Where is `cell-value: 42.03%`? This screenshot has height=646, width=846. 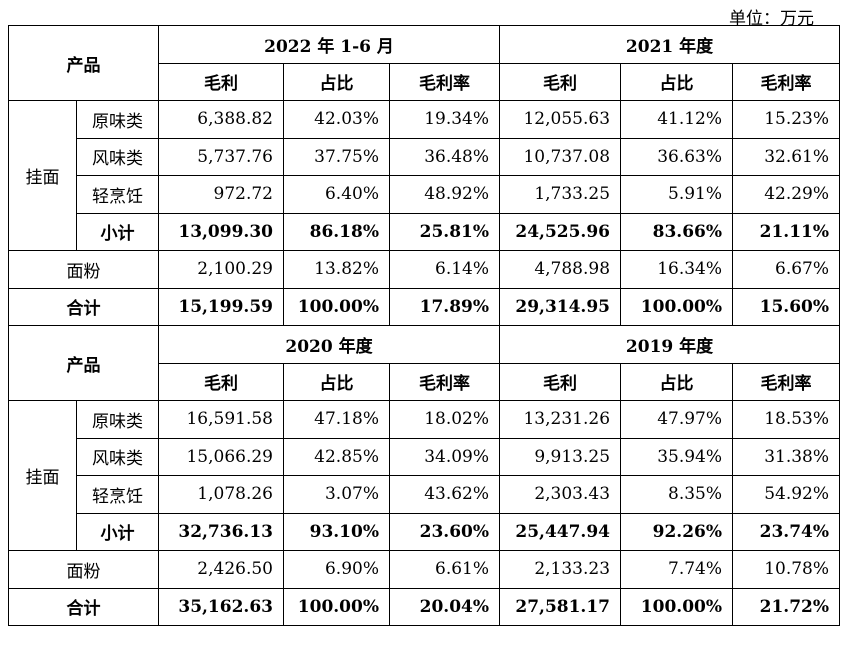 cell-value: 42.03% is located at coordinates (336, 119).